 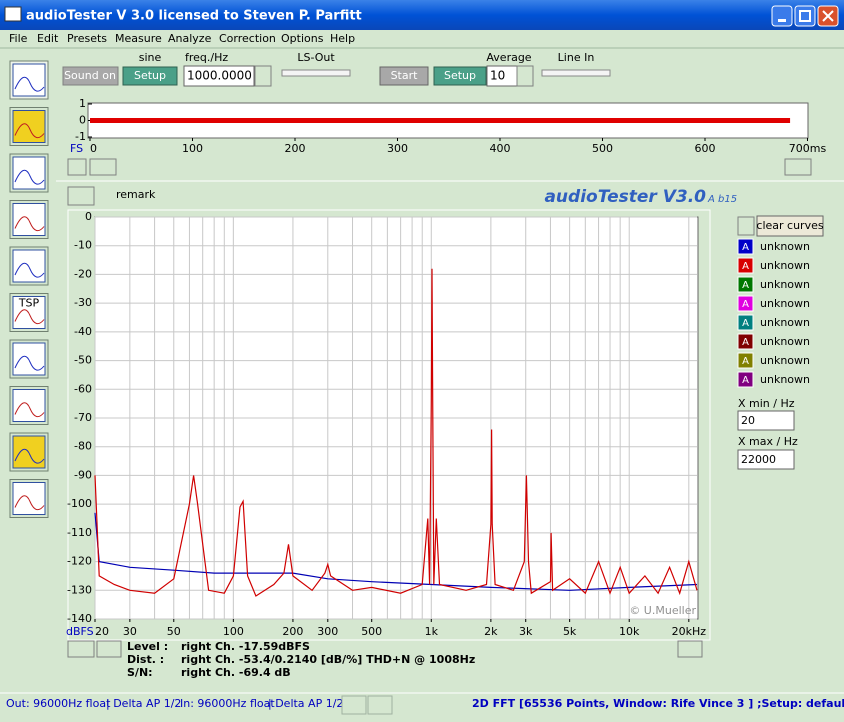 I want to click on scope-x-tick-label: 300, so click(x=397, y=148).